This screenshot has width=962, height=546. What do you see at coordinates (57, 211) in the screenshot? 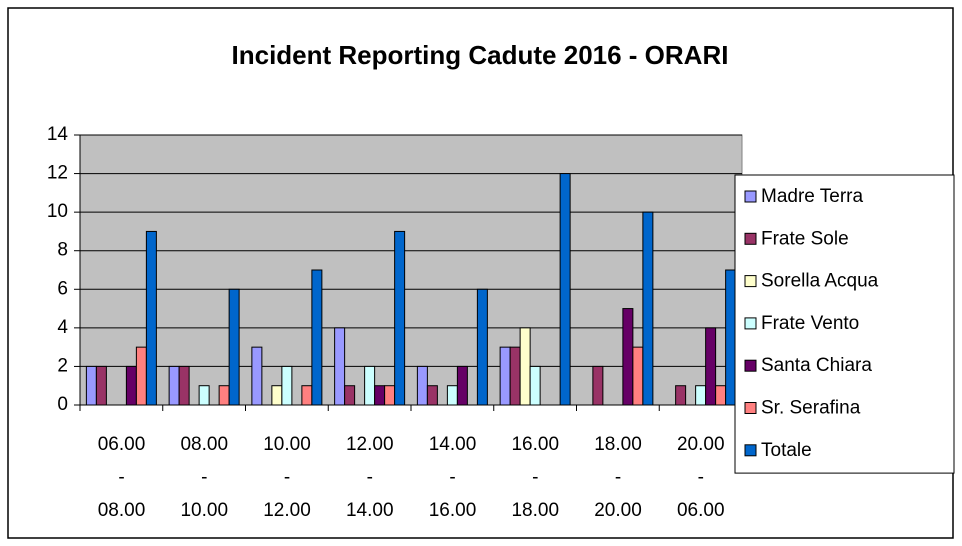
I see `y-tick-label: 10` at bounding box center [57, 211].